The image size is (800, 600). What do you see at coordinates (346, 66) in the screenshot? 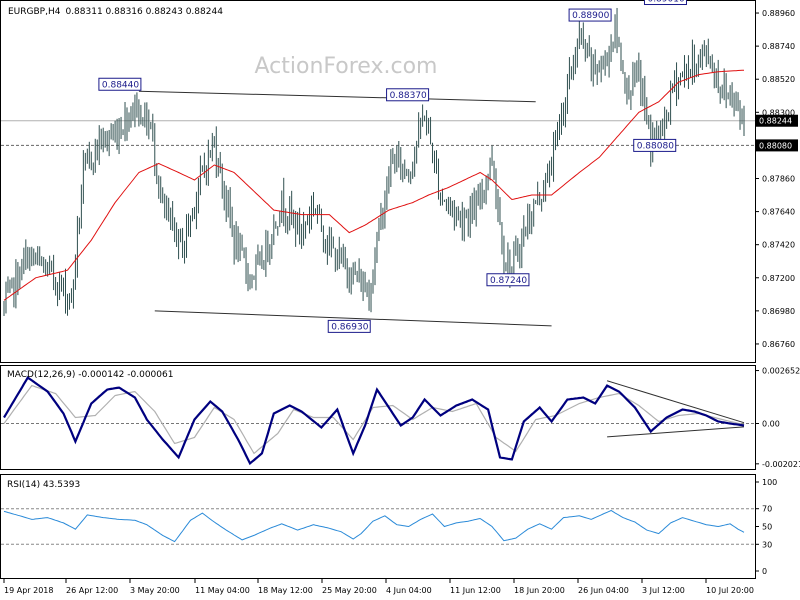
I see `watermark: ActionForex.com` at bounding box center [346, 66].